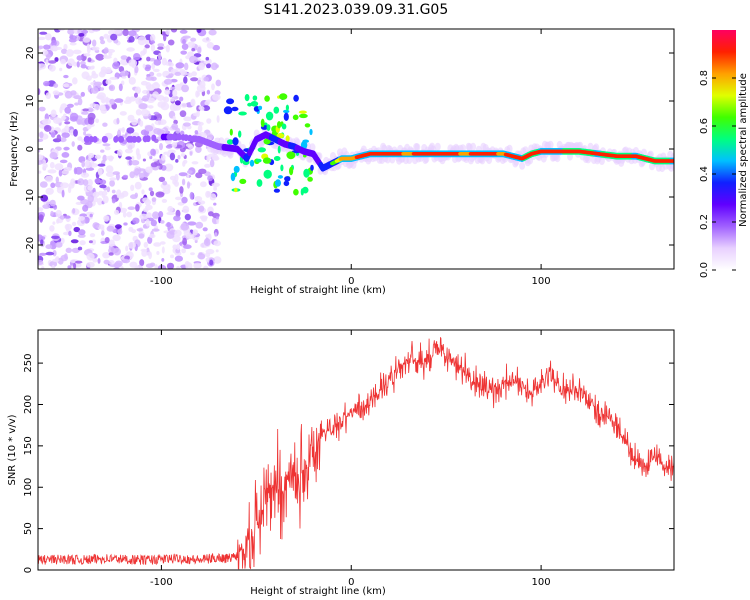  What do you see at coordinates (743, 150) in the screenshot?
I see `colorbar-label: Normalized spectral amplitude` at bounding box center [743, 150].